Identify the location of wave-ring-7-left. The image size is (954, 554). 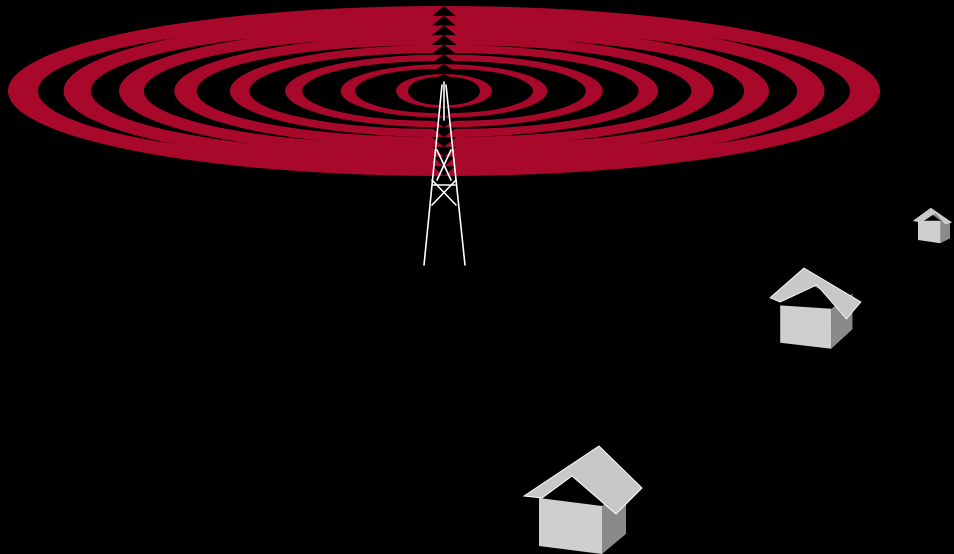
(253, 91).